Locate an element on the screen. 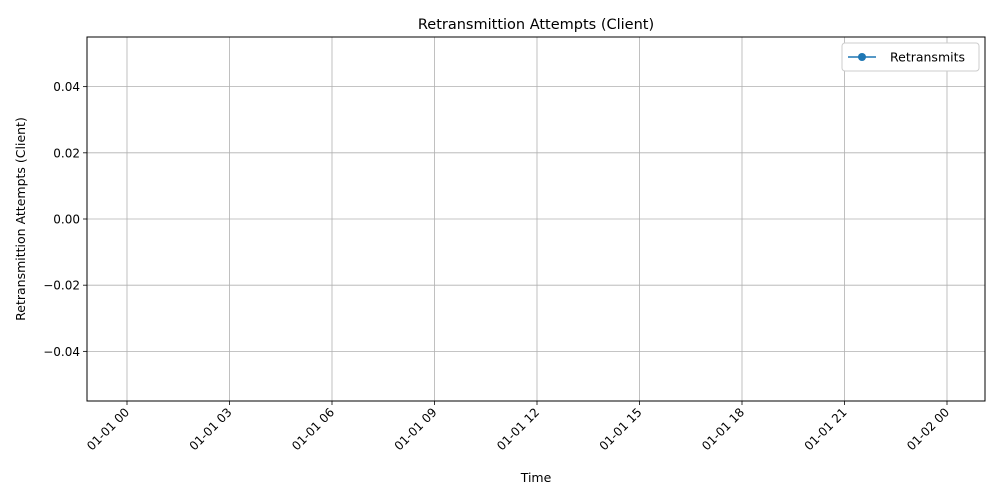 The height and width of the screenshot is (500, 1000). legend: Retransmits is located at coordinates (910, 57).